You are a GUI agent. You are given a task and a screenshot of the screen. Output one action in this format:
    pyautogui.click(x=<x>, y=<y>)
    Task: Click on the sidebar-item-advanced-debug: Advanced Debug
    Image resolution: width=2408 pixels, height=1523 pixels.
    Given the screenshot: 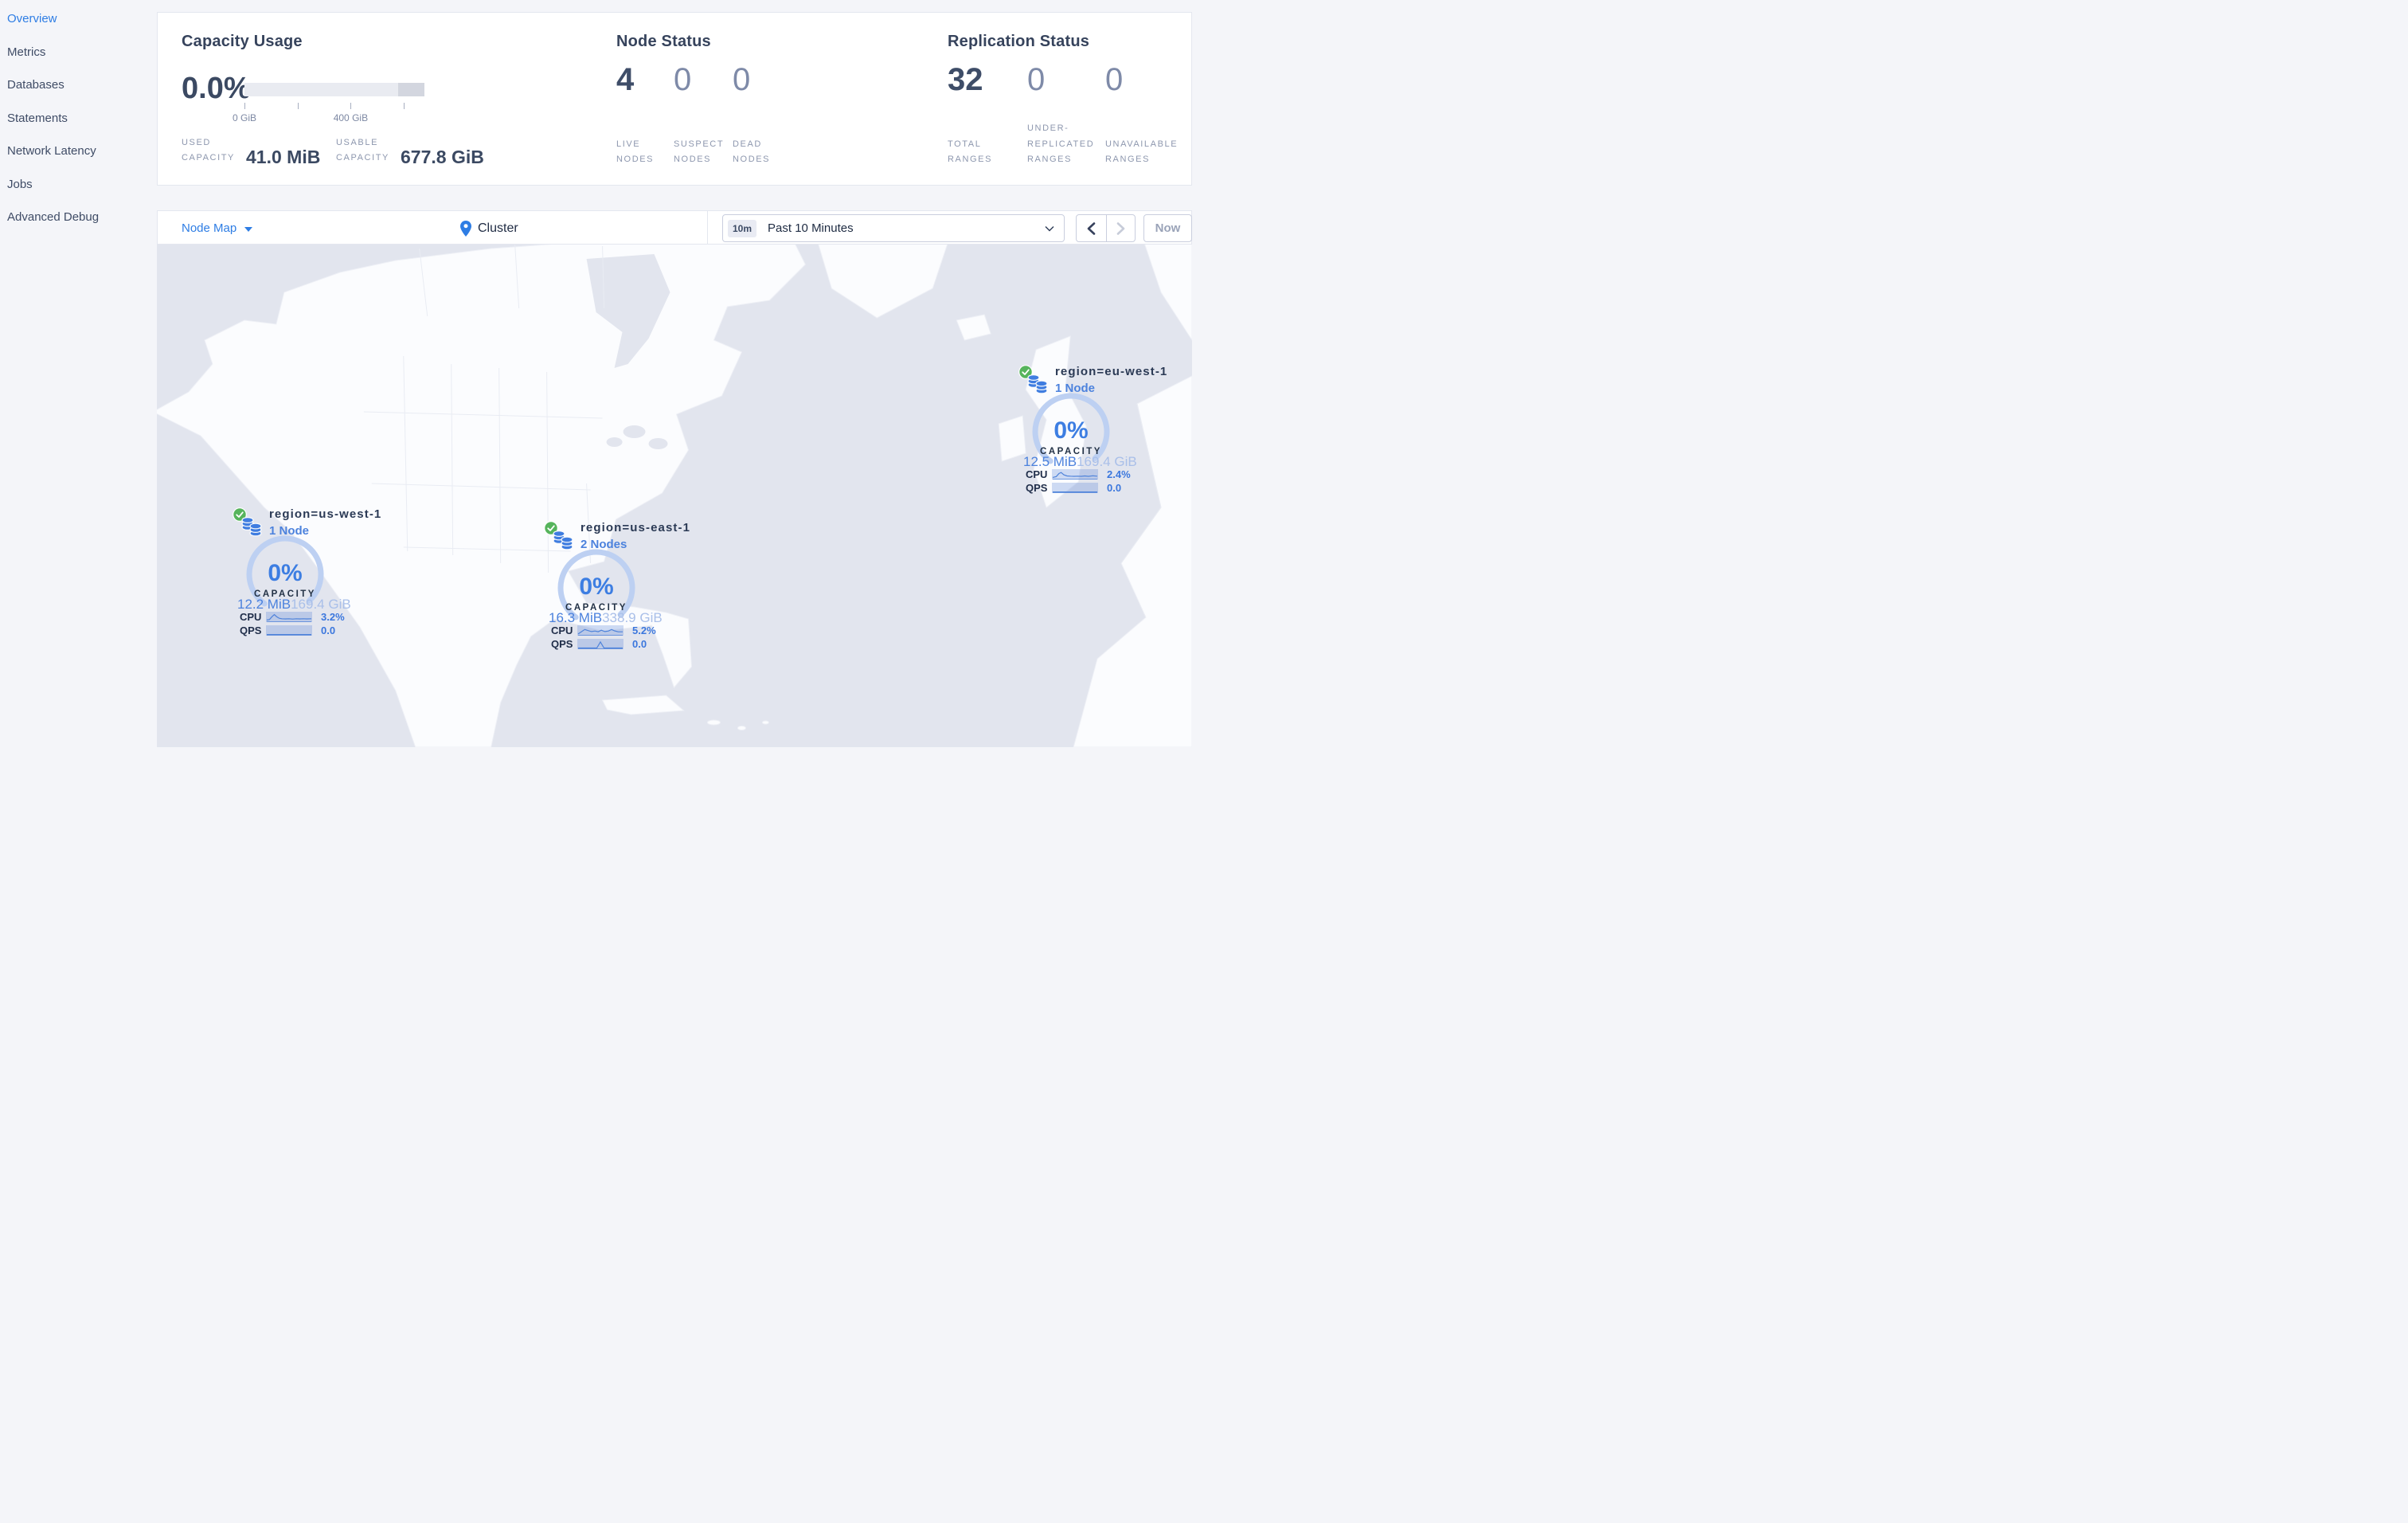 What is the action you would take?
    pyautogui.click(x=78, y=217)
    